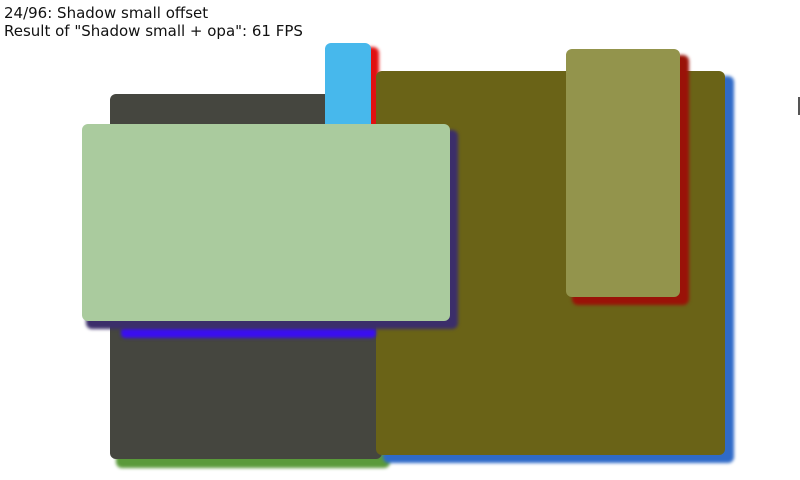 This screenshot has height=480, width=800. Describe the element at coordinates (623, 173) in the screenshot. I see `khaki-rect` at that location.